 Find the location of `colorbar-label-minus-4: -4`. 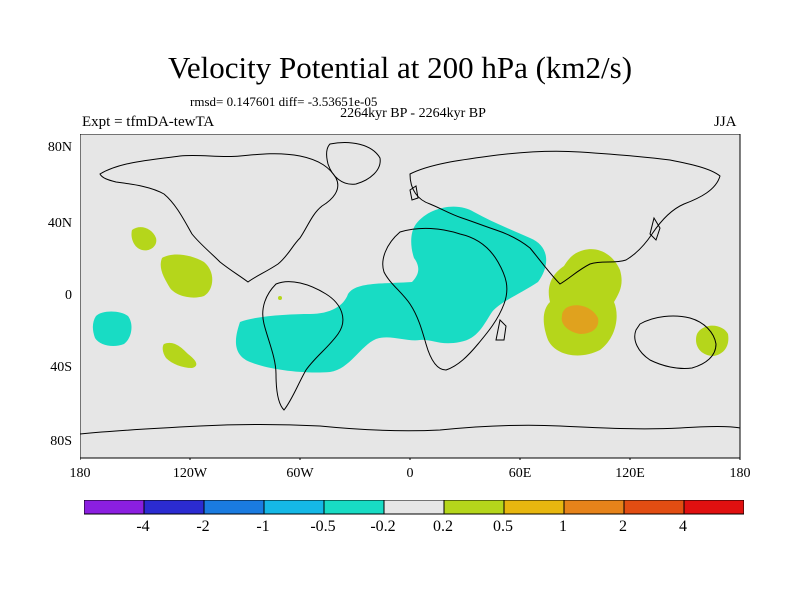

colorbar-label-minus-4: -4 is located at coordinates (143, 526).